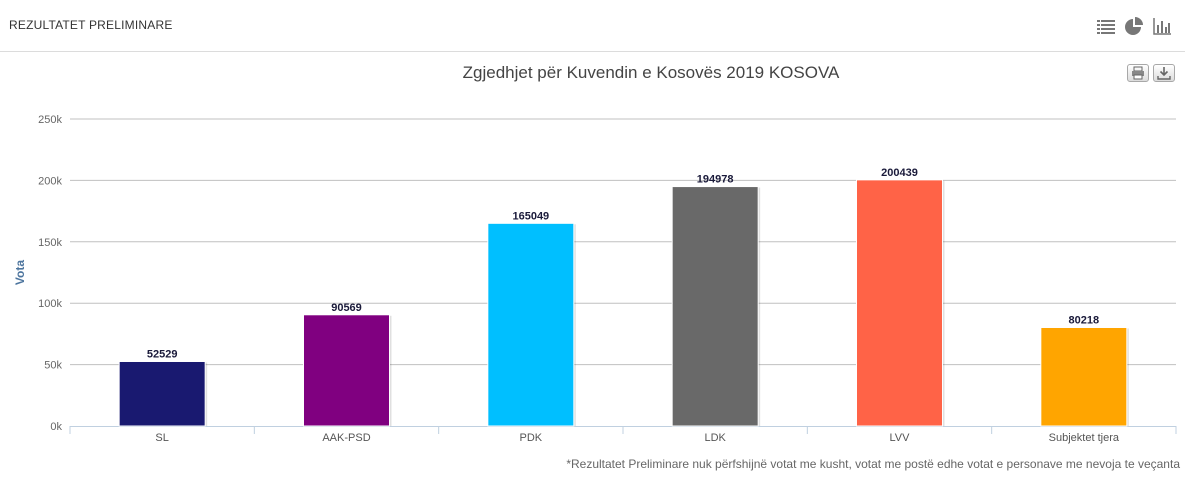  What do you see at coordinates (50, 304) in the screenshot?
I see `y-tick-label: 100k` at bounding box center [50, 304].